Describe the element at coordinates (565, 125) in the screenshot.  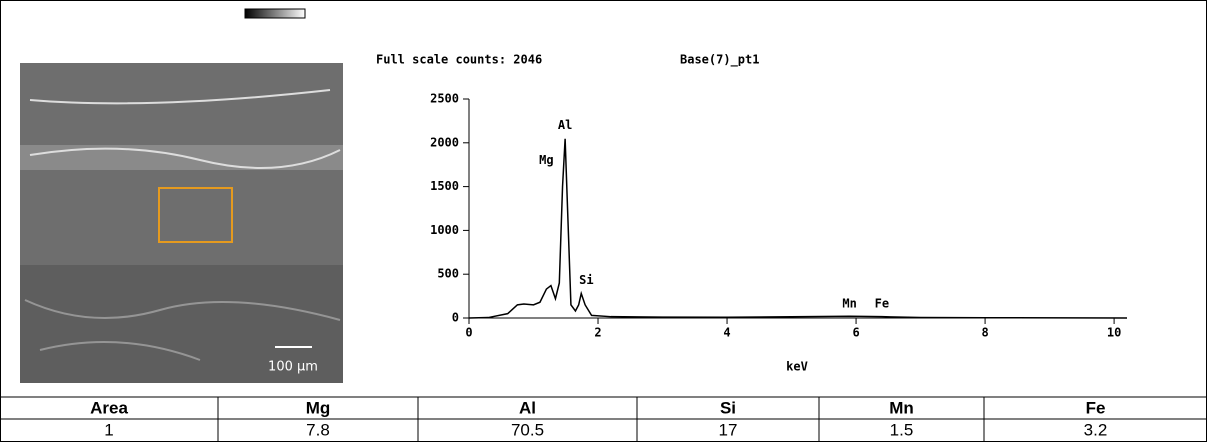
I see `peak-label: Al` at that location.